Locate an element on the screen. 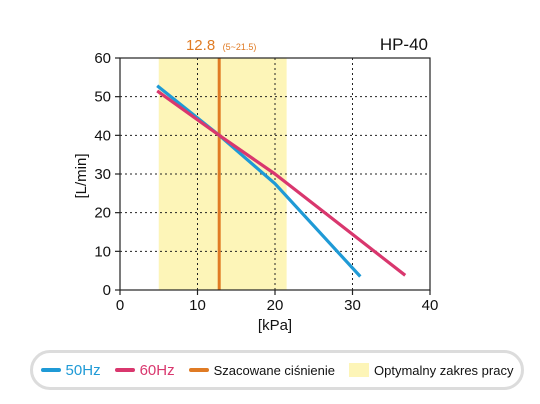 The width and height of the screenshot is (540, 404). legend-item-optimal-range: Optymalny zakres pracy is located at coordinates (431, 370).